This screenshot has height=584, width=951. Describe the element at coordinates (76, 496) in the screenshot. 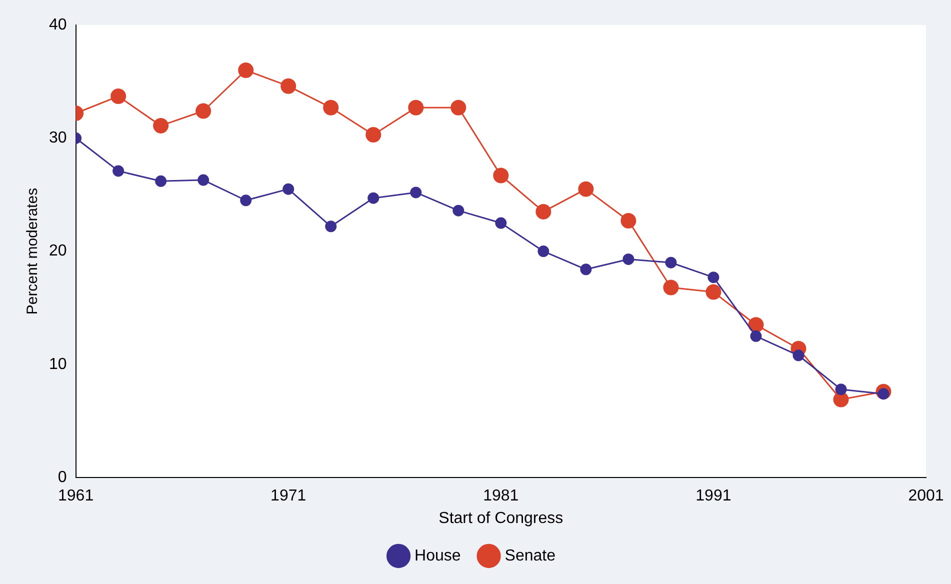

I see `x-tick-label: 1961` at that location.